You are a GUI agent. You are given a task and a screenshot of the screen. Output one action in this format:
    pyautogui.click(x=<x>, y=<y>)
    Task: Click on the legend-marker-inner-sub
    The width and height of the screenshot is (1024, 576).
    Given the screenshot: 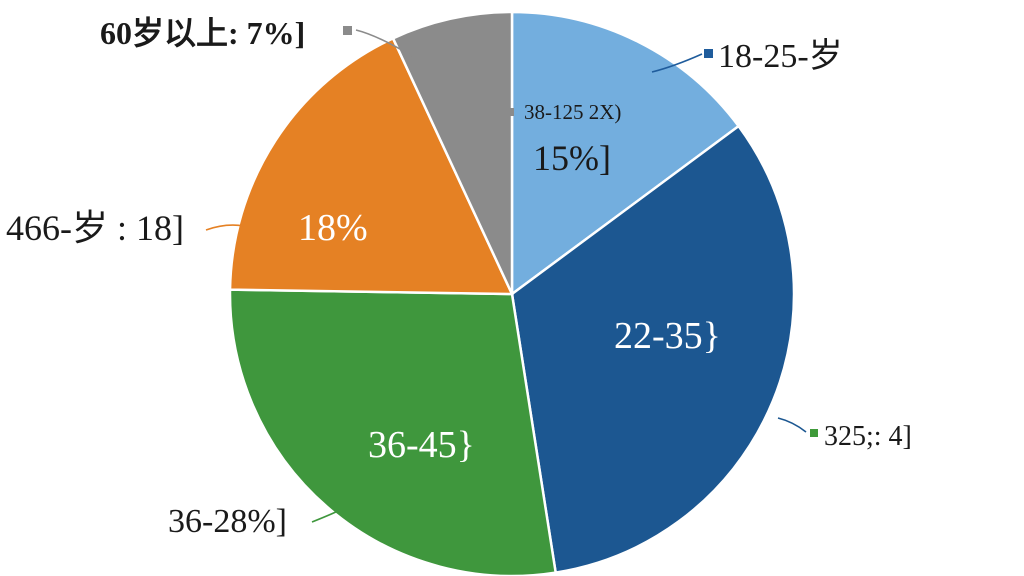 What is the action you would take?
    pyautogui.click(x=510, y=112)
    